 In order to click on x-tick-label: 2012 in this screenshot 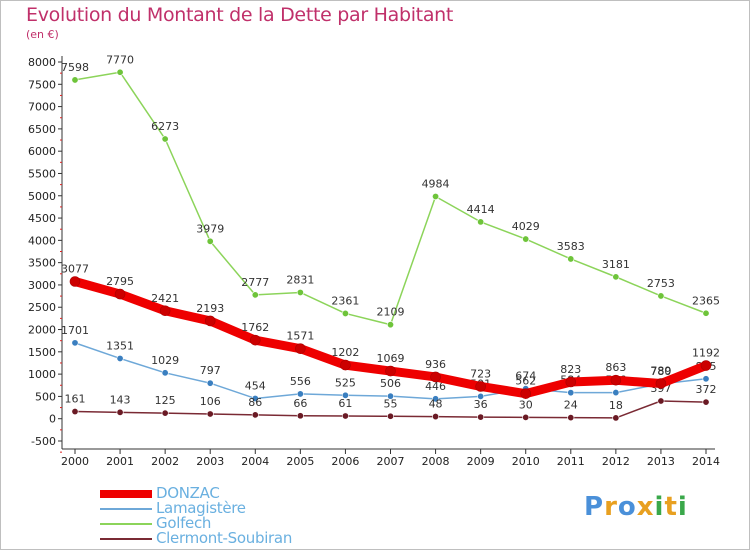, I will do `click(616, 461)`.